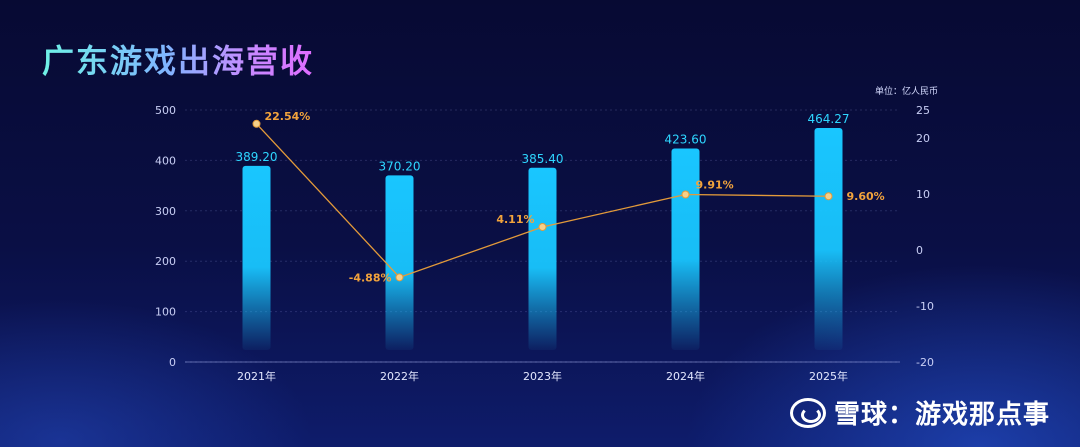  I want to click on unit-label: 单位：亿人民币, so click(906, 92).